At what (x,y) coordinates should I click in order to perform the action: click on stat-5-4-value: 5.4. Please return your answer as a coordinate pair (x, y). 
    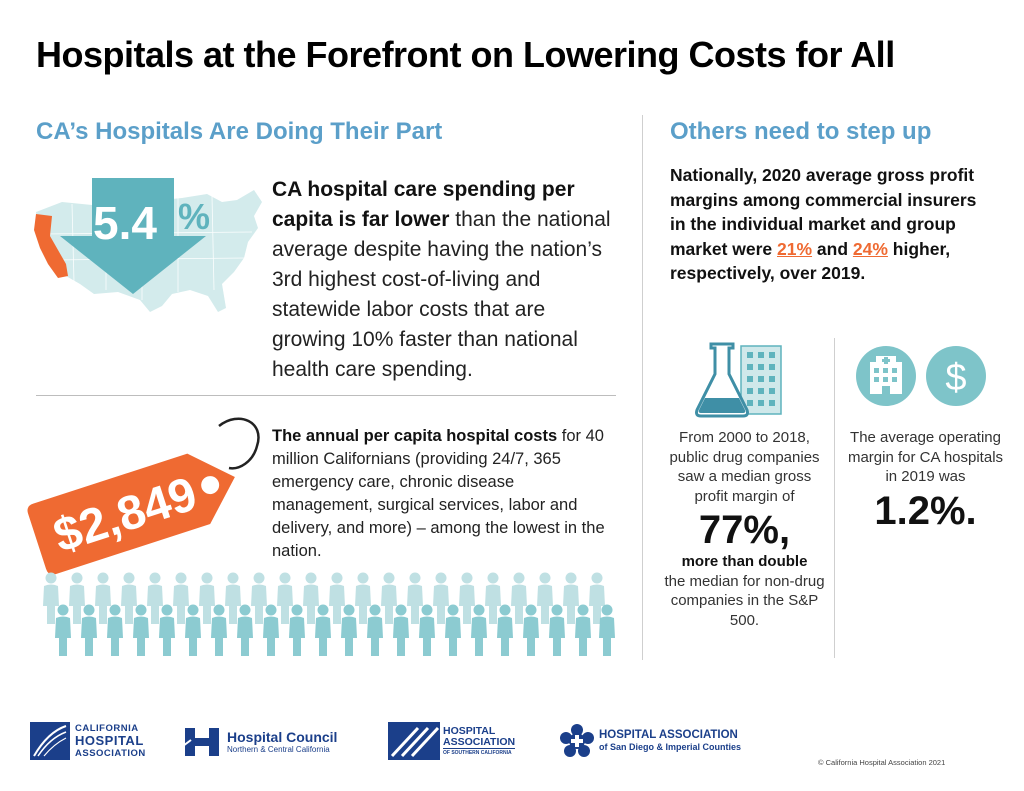
    Looking at the image, I should click on (125, 223).